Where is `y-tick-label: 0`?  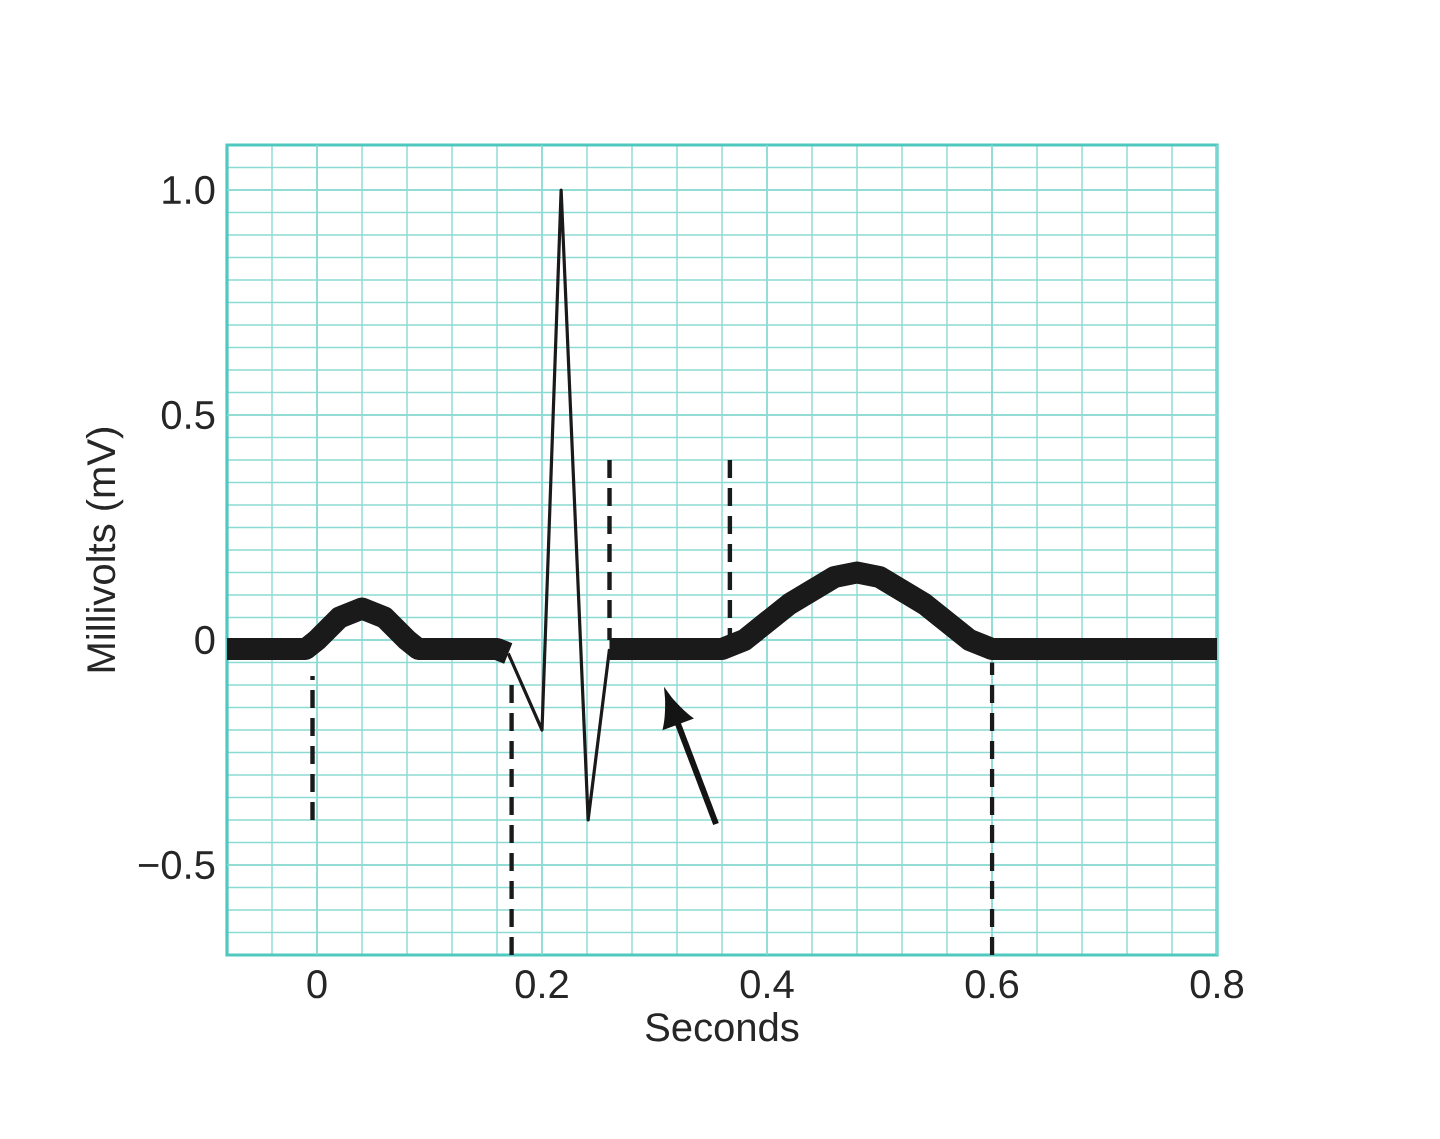
y-tick-label: 0 is located at coordinates (205, 640).